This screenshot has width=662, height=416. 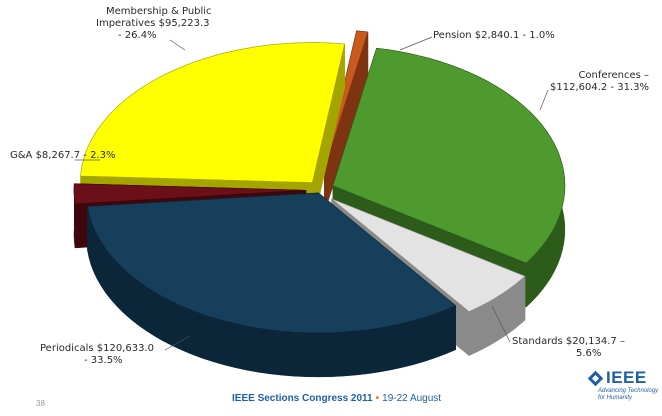 What do you see at coordinates (63, 155) in the screenshot?
I see `label-ga: G&A $8,267.7 - 2.3%` at bounding box center [63, 155].